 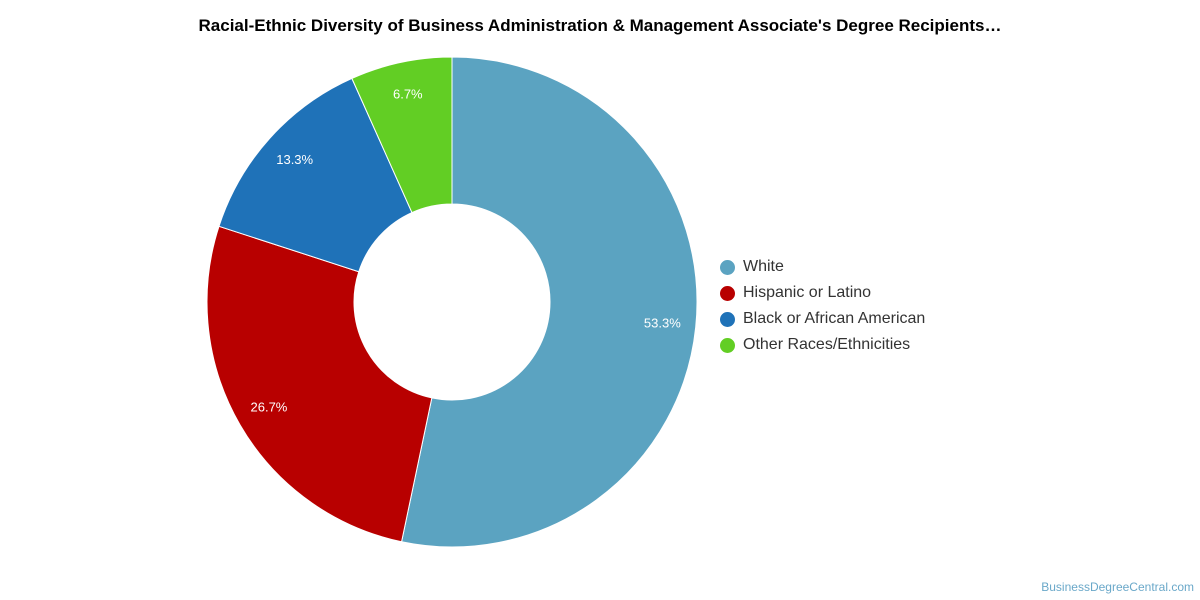 What do you see at coordinates (1117, 587) in the screenshot?
I see `source-credit: BusinessDegreeCentral.com` at bounding box center [1117, 587].